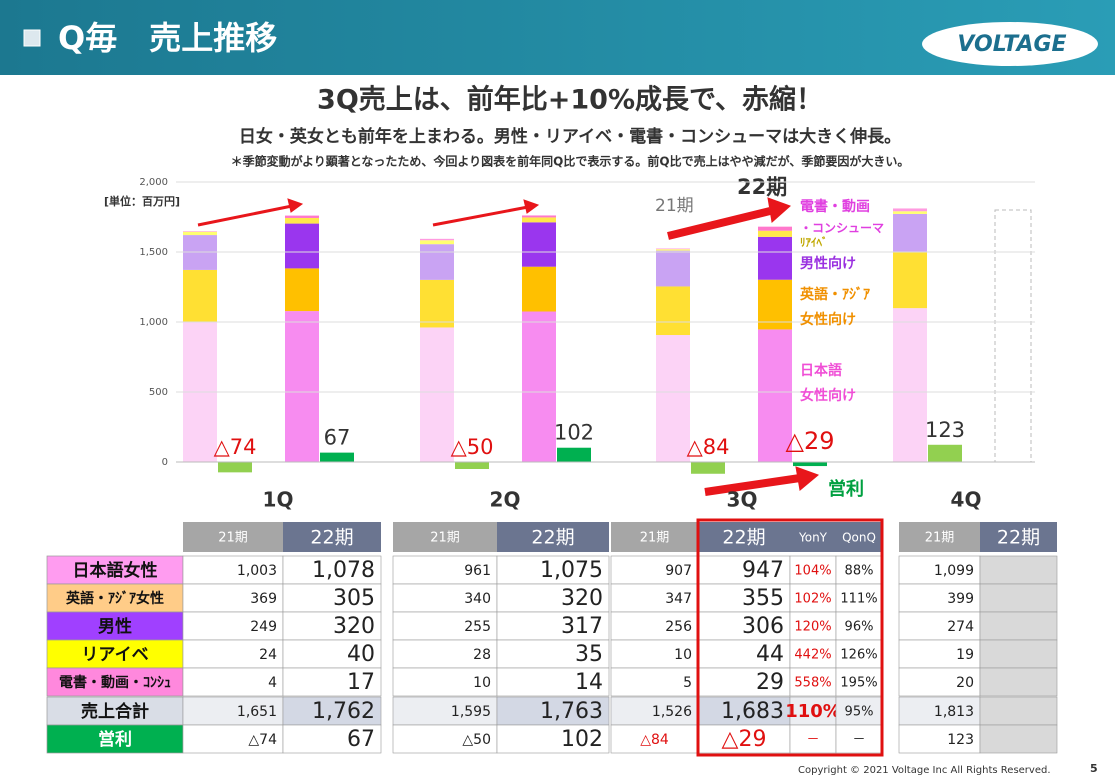  Describe the element at coordinates (812, 627) in the screenshot. I see `table-value: 120%` at that location.